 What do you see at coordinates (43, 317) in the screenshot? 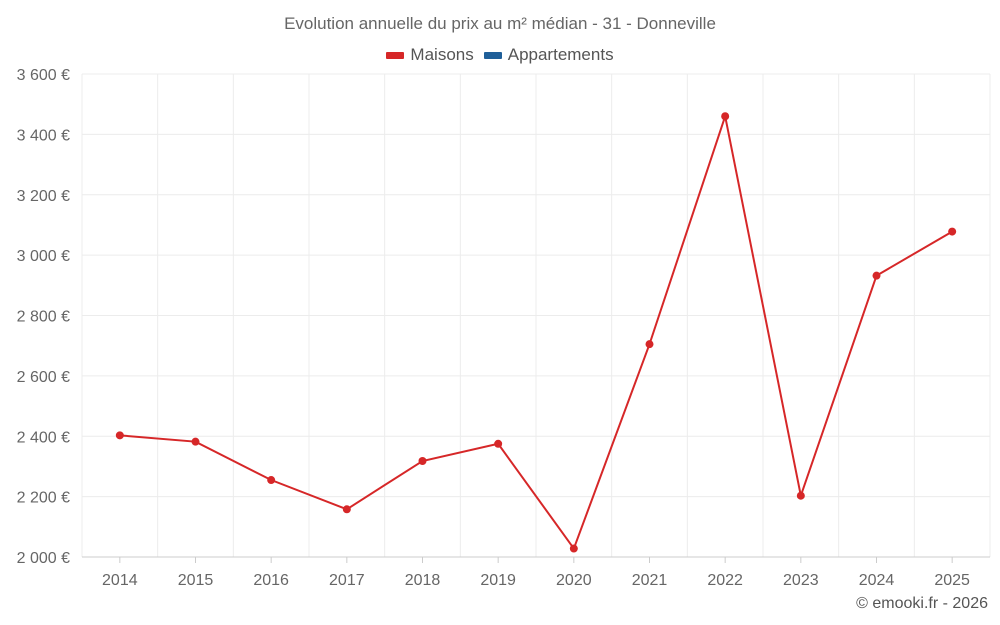
I see `y-tick-label: 2 800 €` at bounding box center [43, 317].